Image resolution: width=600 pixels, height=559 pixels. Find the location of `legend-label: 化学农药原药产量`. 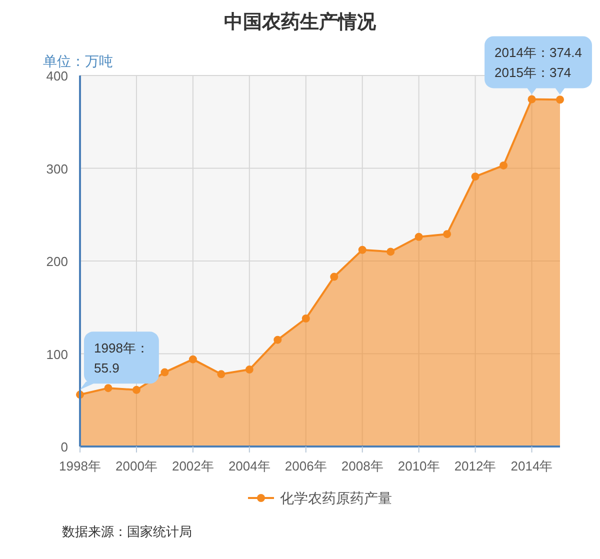

legend-label: 化学农药原药产量 is located at coordinates (336, 498).